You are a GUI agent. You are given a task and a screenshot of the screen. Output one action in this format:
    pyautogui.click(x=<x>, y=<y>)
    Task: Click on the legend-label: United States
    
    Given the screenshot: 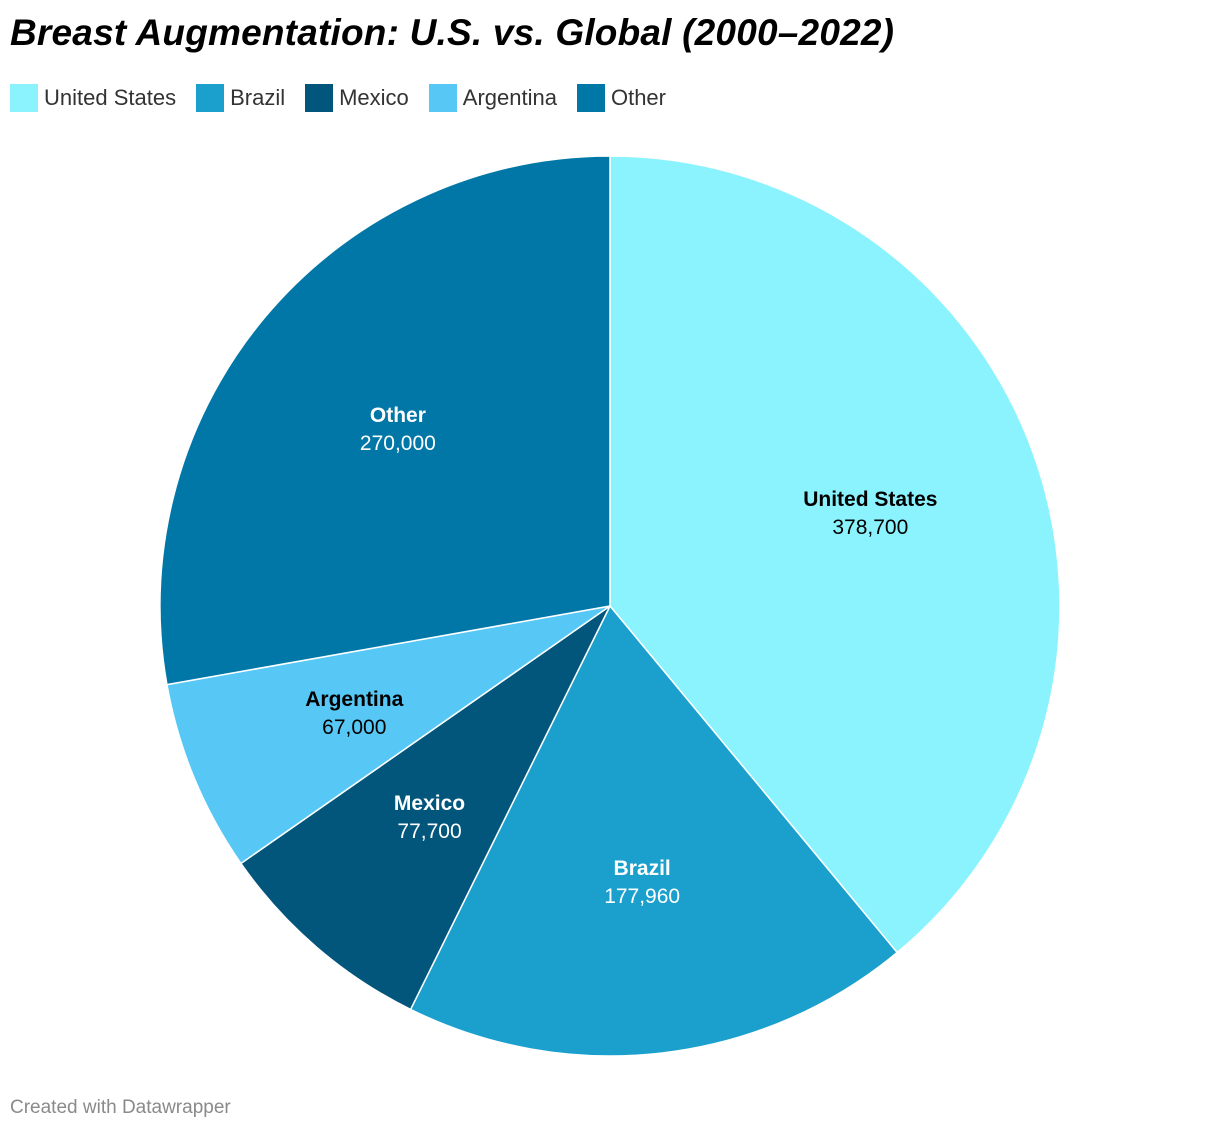 What is the action you would take?
    pyautogui.click(x=110, y=97)
    